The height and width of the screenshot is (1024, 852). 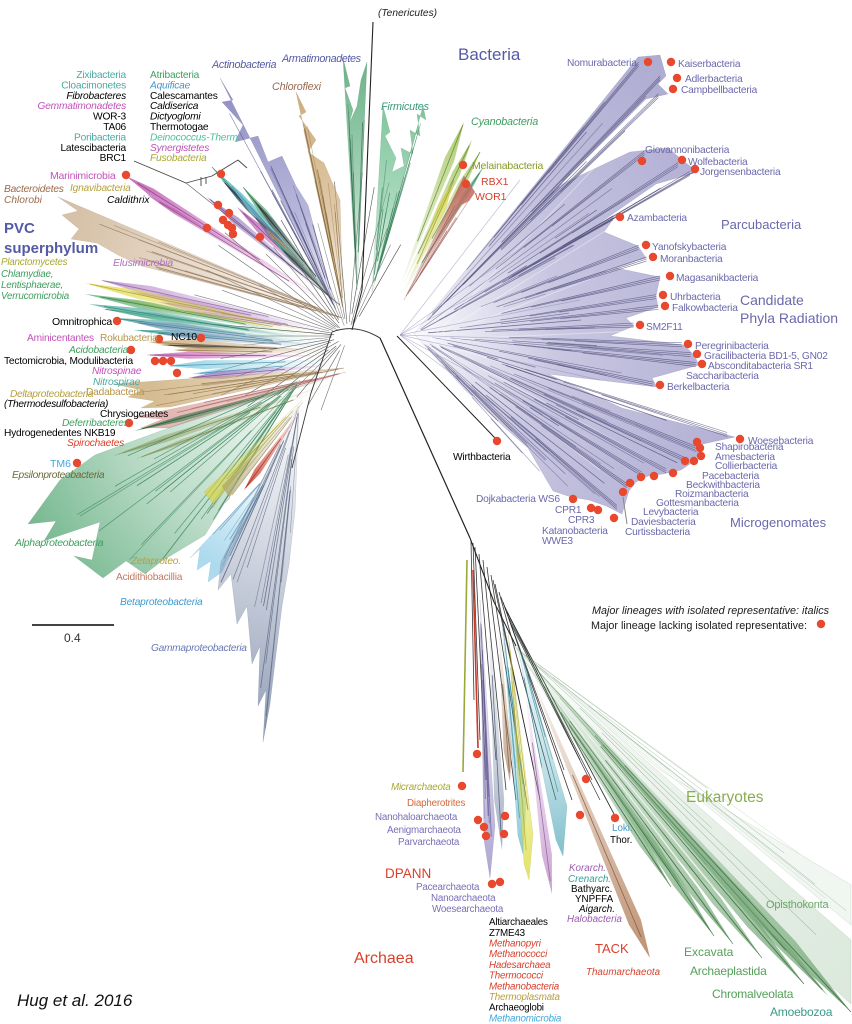 I want to click on svg-text: Peregrinibacteria, so click(x=732, y=346).